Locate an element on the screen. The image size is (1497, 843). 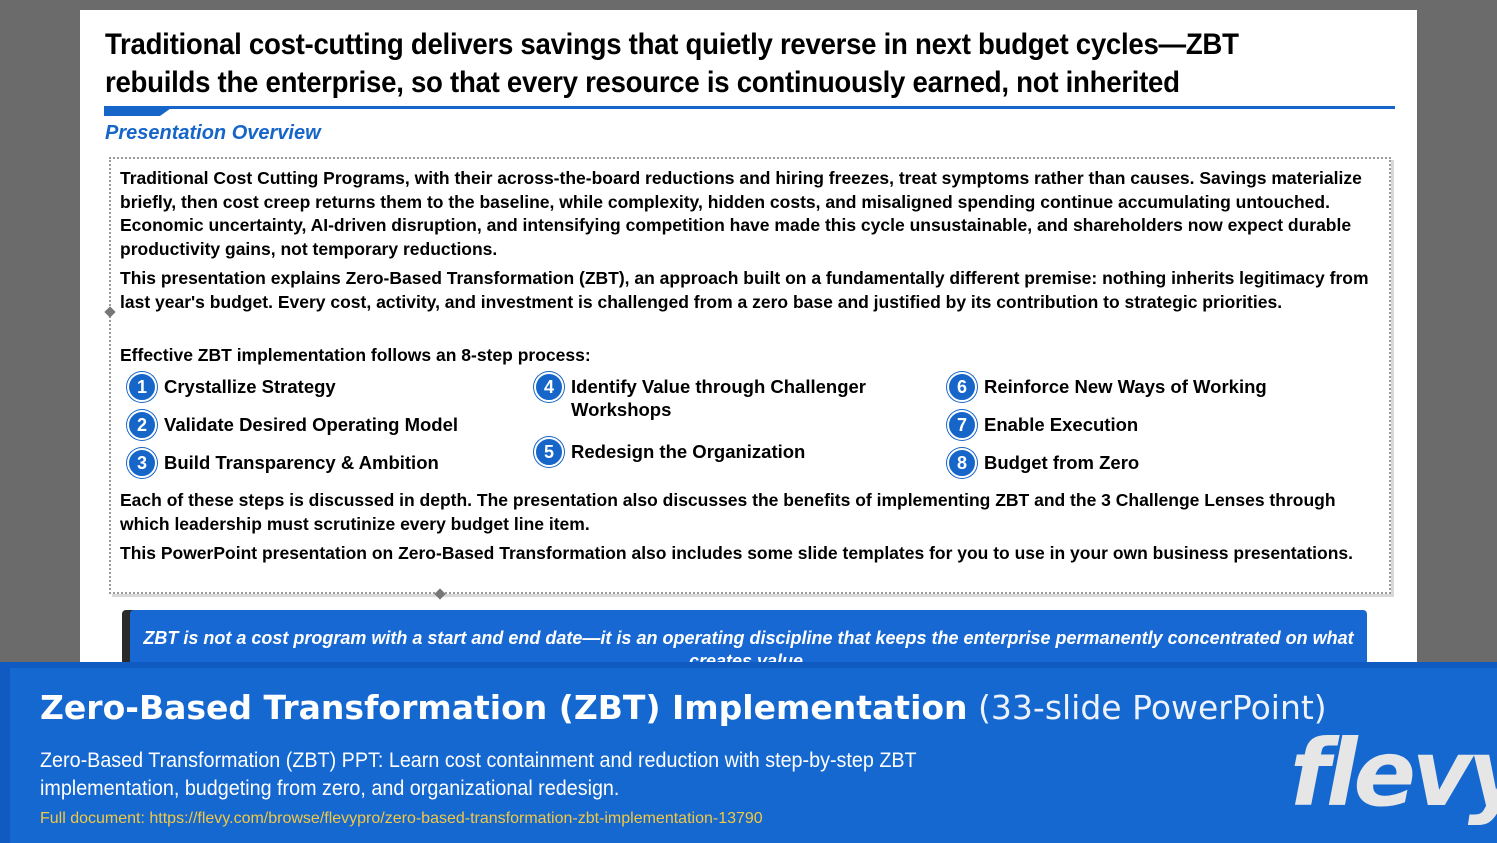
step-label: Build Transparency & Ambition is located at coordinates (301, 462).